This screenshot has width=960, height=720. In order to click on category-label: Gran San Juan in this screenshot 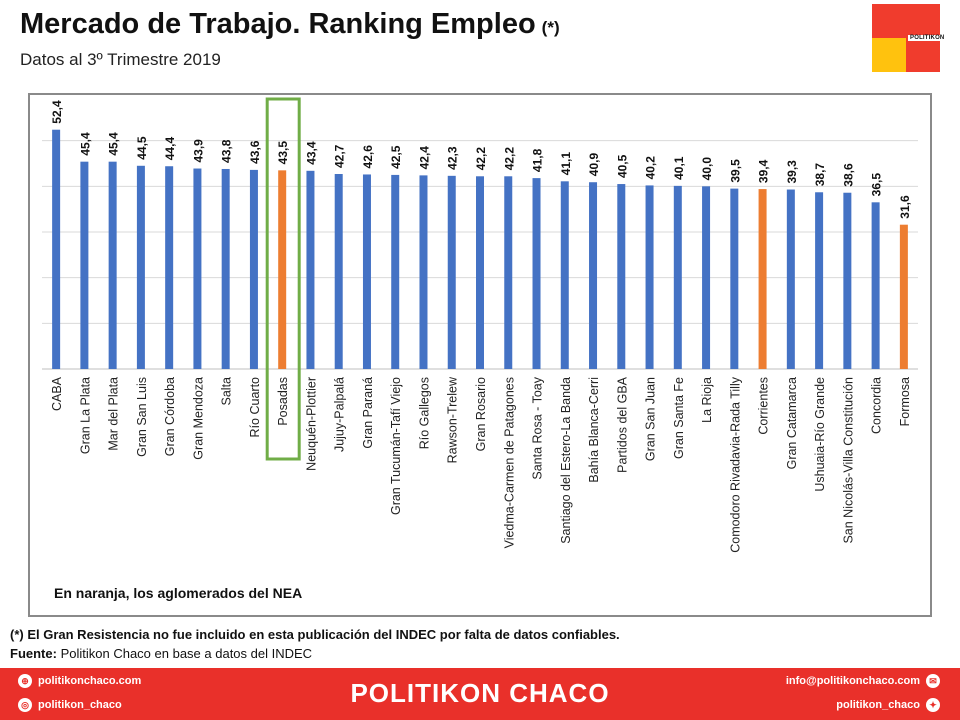, I will do `click(651, 419)`.